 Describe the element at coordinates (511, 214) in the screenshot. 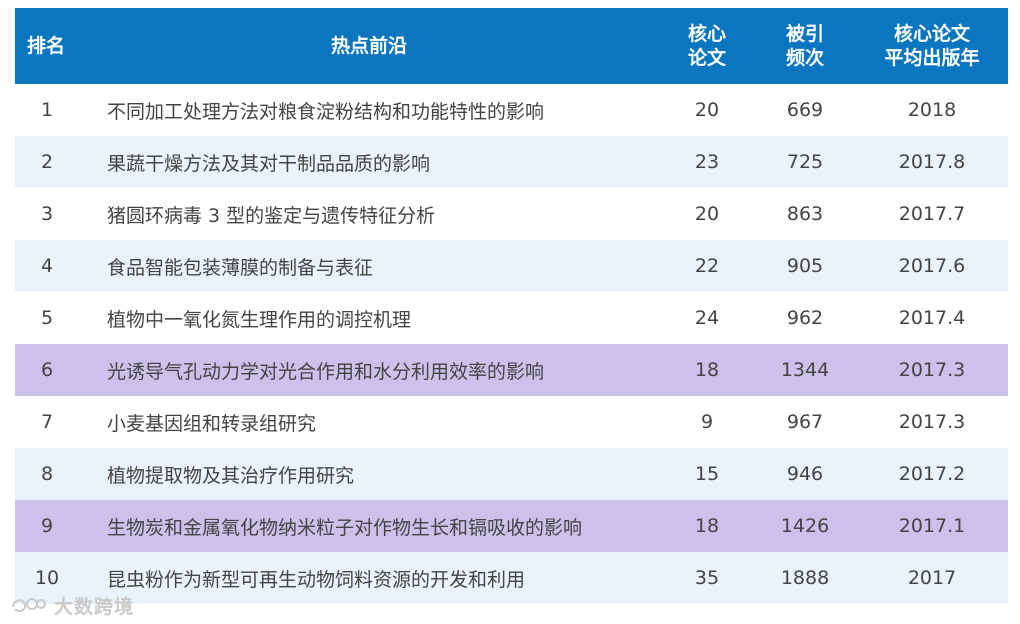

I see `table-row: 3 猪圆环病毒 3 型的鉴定与遗传特征分析 20 863 2017.7` at that location.